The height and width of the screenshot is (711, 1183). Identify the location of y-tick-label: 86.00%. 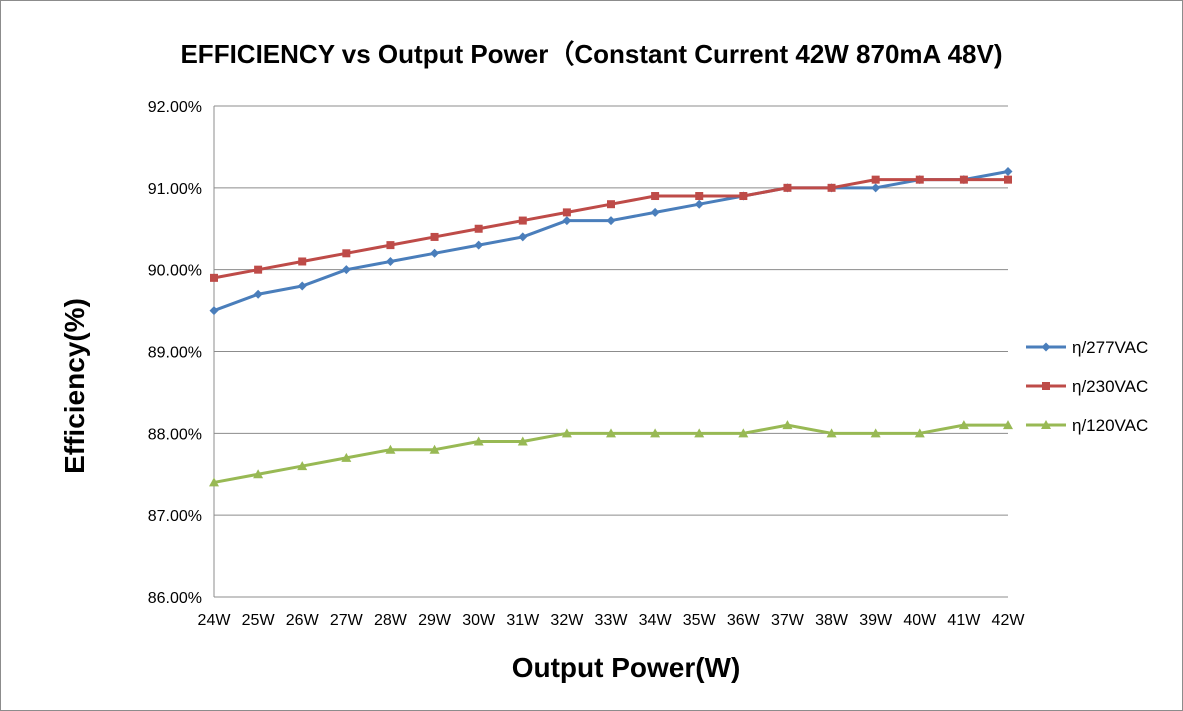
(175, 598).